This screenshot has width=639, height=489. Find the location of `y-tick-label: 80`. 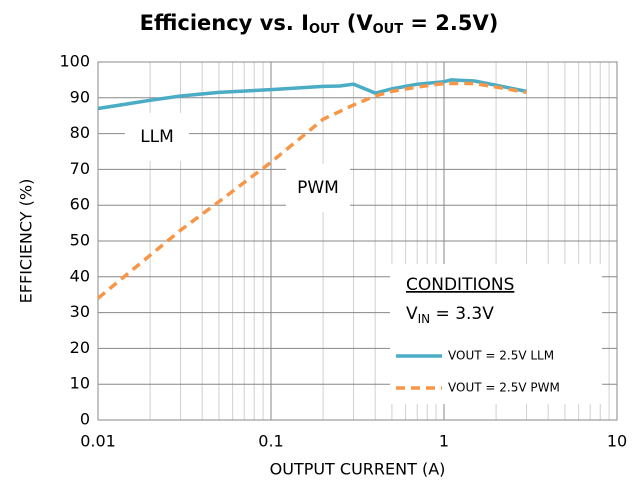

y-tick-label: 80 is located at coordinates (80, 132).